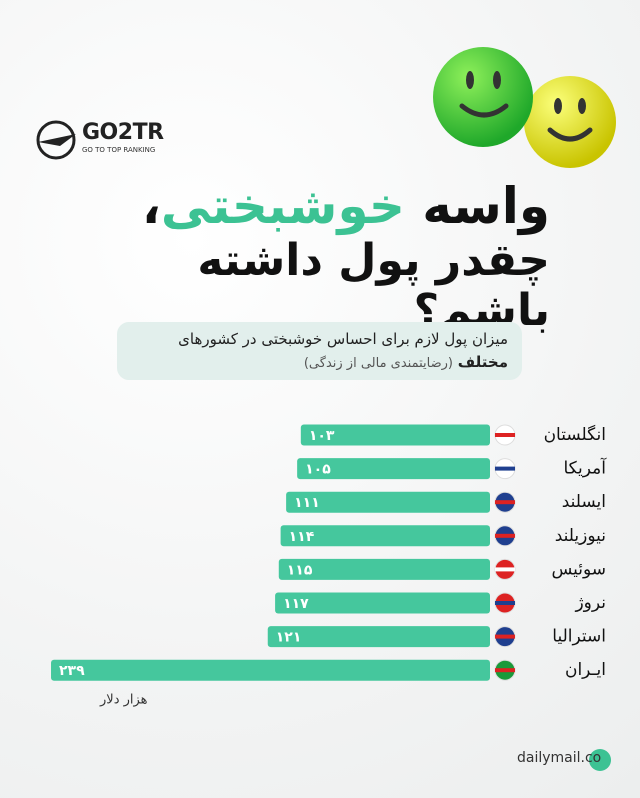 The image size is (640, 798). I want to click on link-icon, so click(600, 760).